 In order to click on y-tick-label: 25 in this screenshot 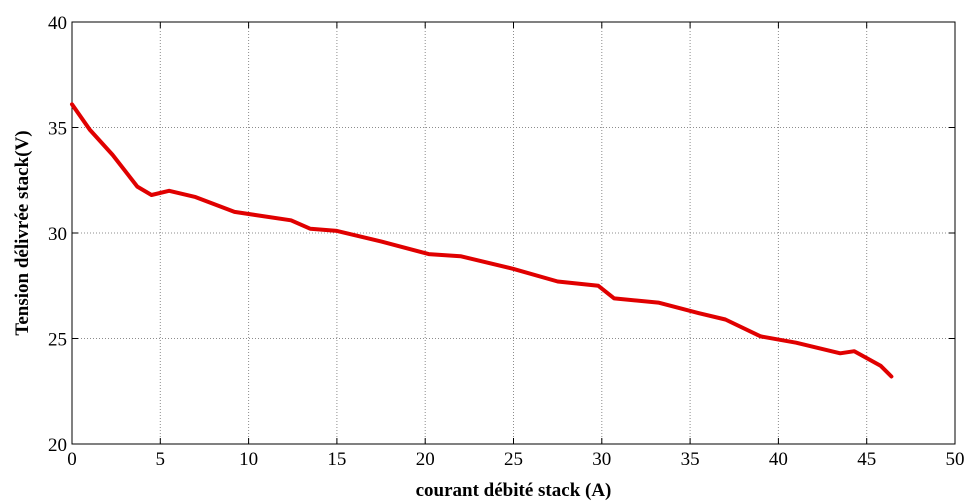, I will do `click(57, 340)`.